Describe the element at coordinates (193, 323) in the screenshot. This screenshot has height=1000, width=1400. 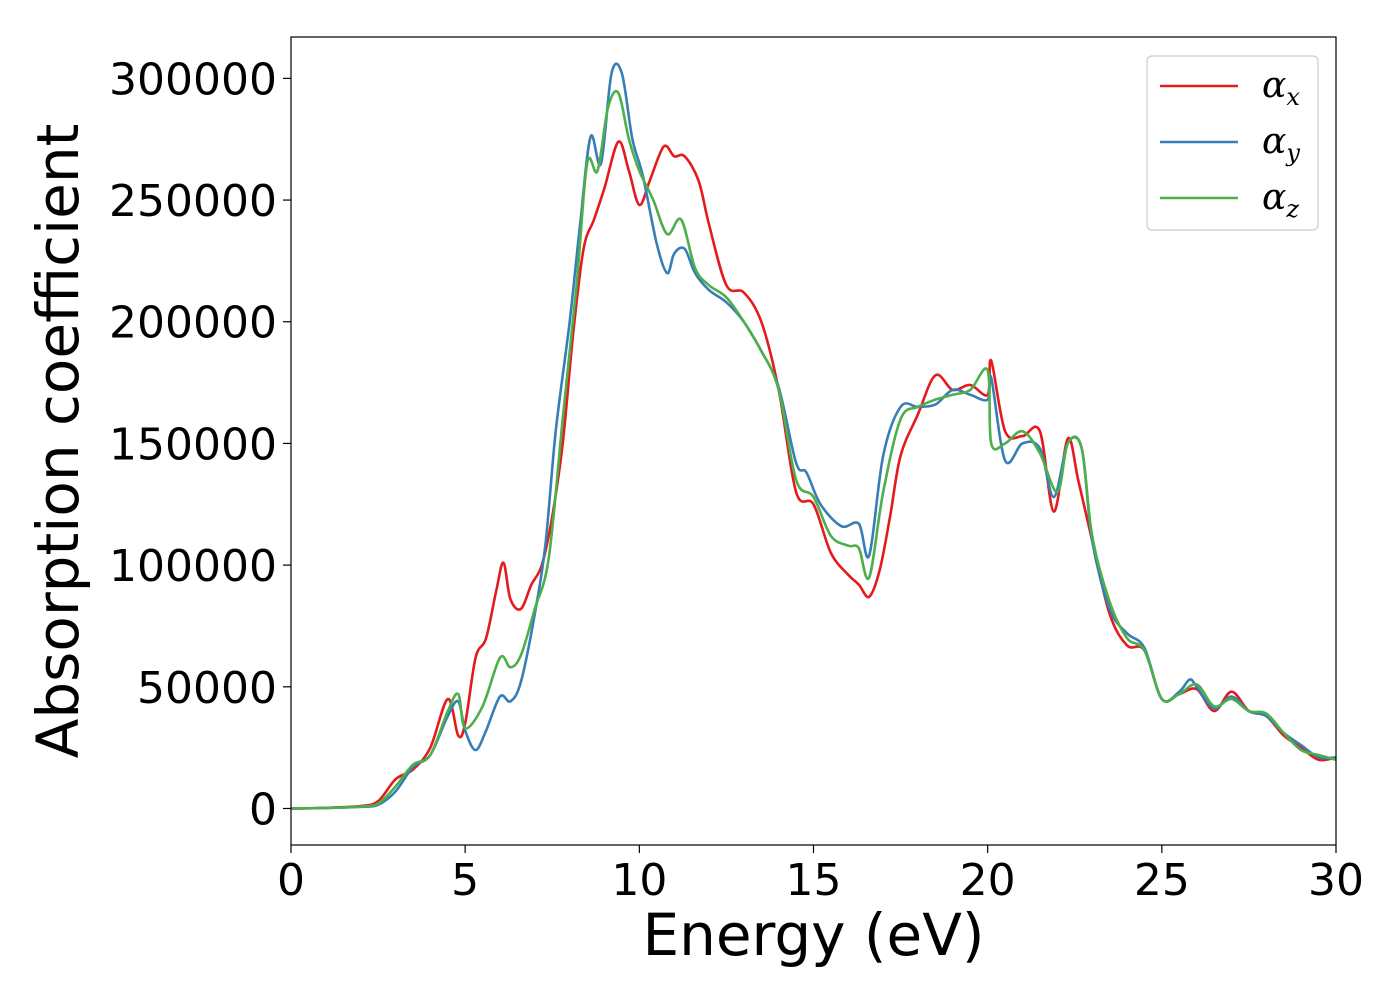
I see `y-tick-label: 200000` at that location.